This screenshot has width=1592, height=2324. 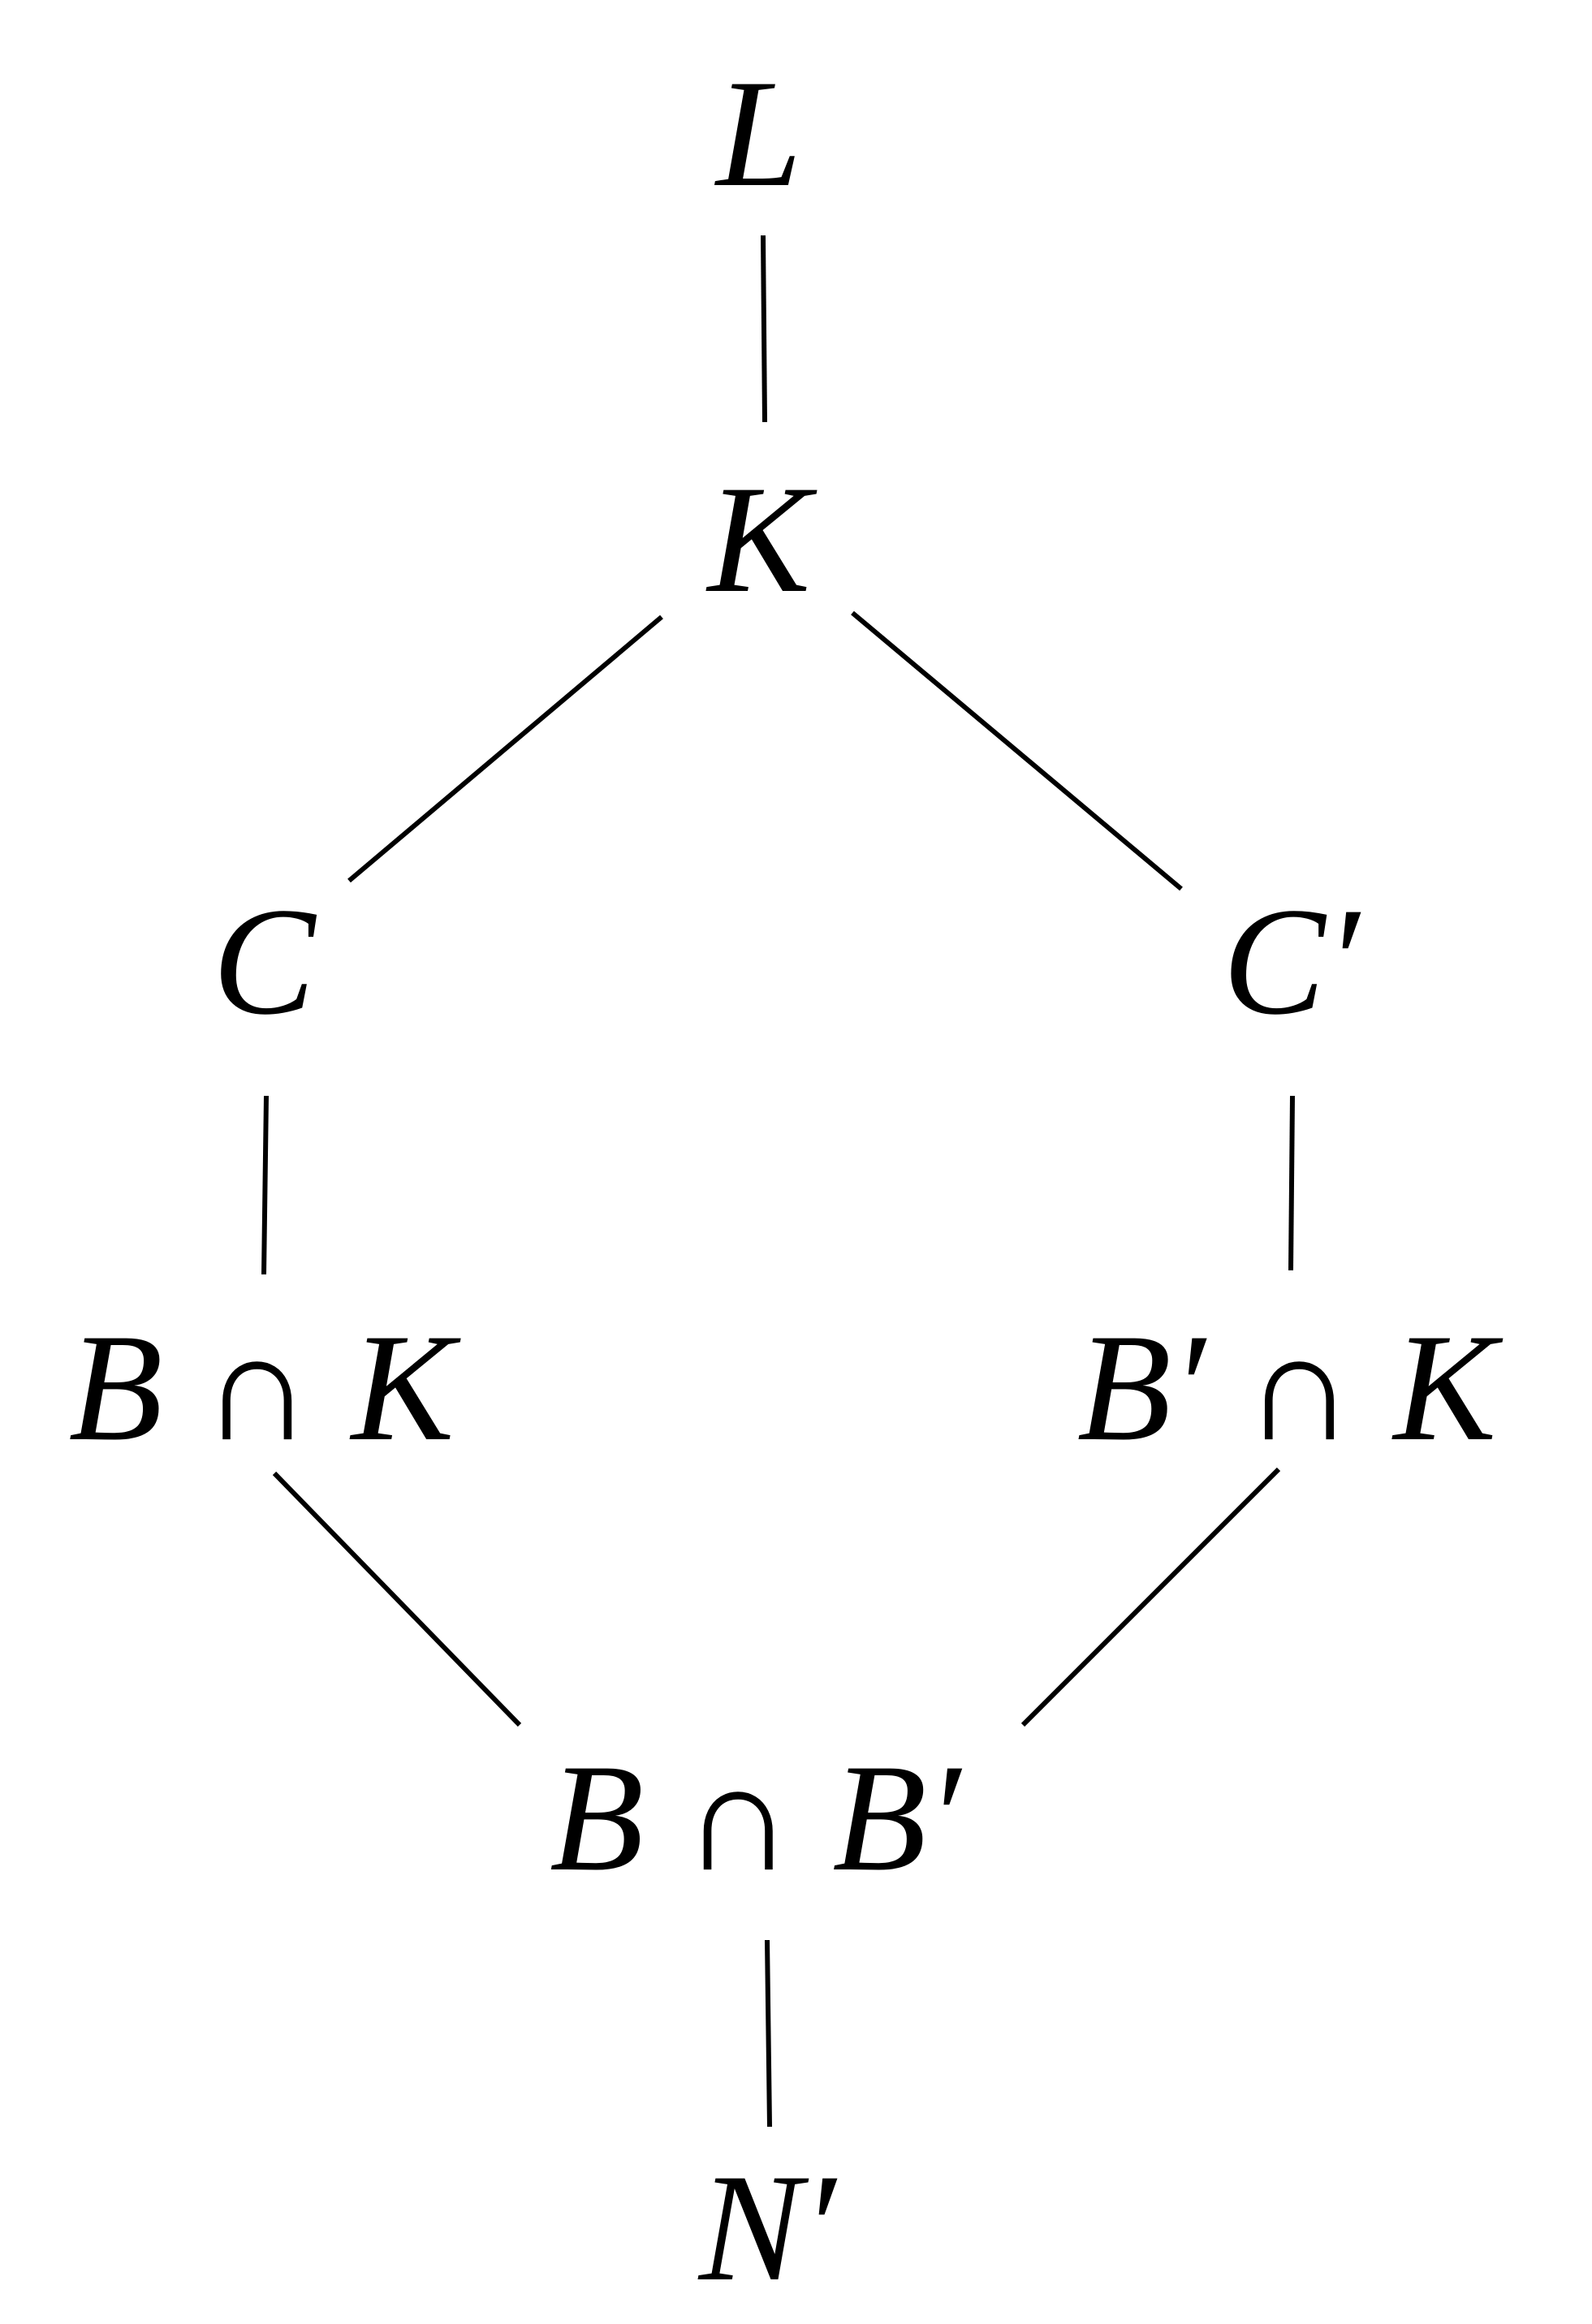 What do you see at coordinates (1017, 750) in the screenshot?
I see `edge-K-Cp` at bounding box center [1017, 750].